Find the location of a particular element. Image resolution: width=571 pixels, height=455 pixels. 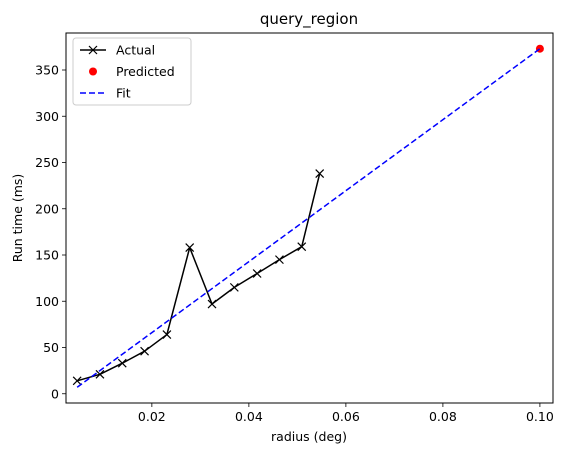

y-tick-label: 250 is located at coordinates (47, 162).